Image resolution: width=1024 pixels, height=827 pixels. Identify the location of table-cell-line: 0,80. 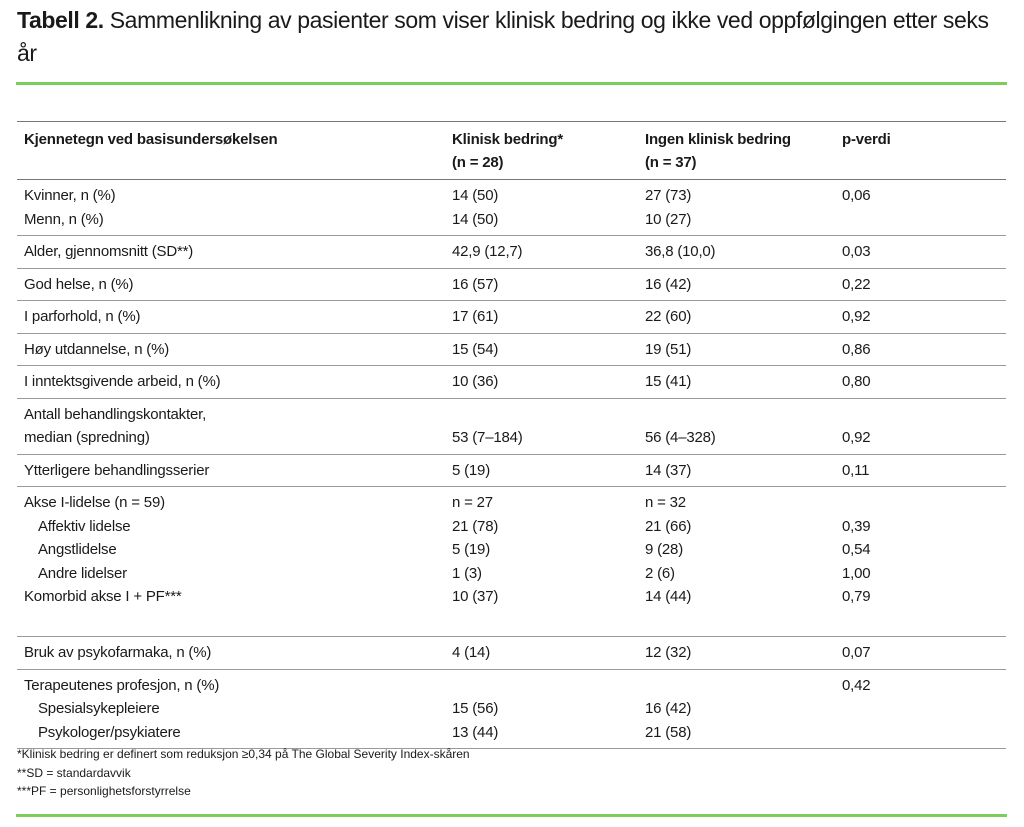
(856, 381).